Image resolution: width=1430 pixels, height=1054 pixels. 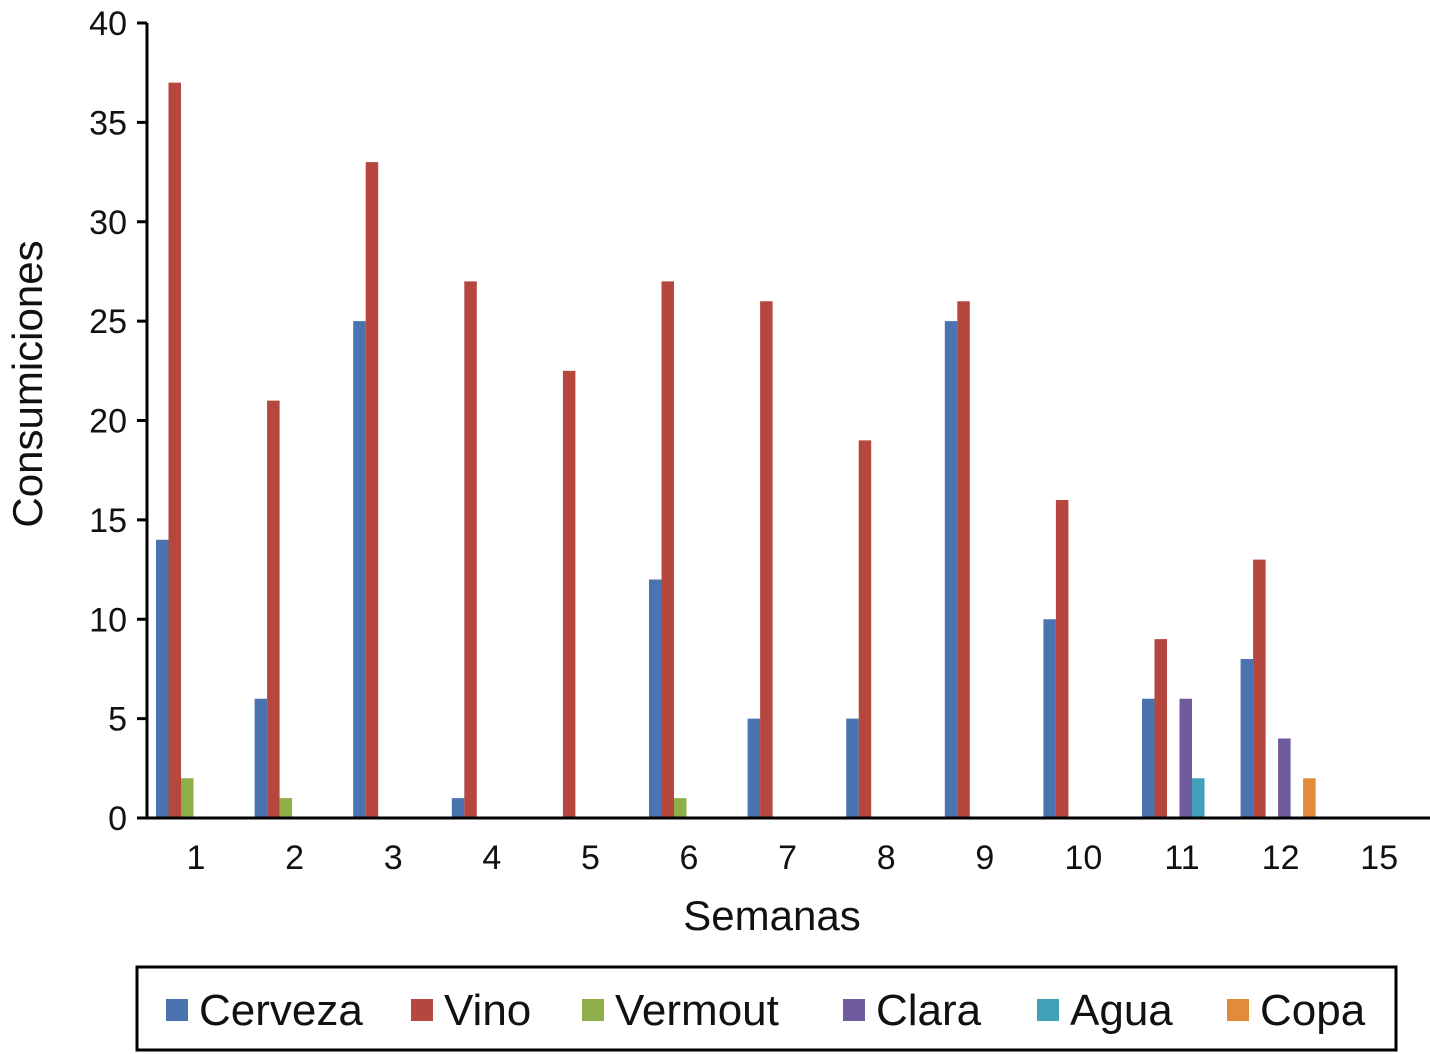 What do you see at coordinates (787, 858) in the screenshot?
I see `x-tick-label: 7` at bounding box center [787, 858].